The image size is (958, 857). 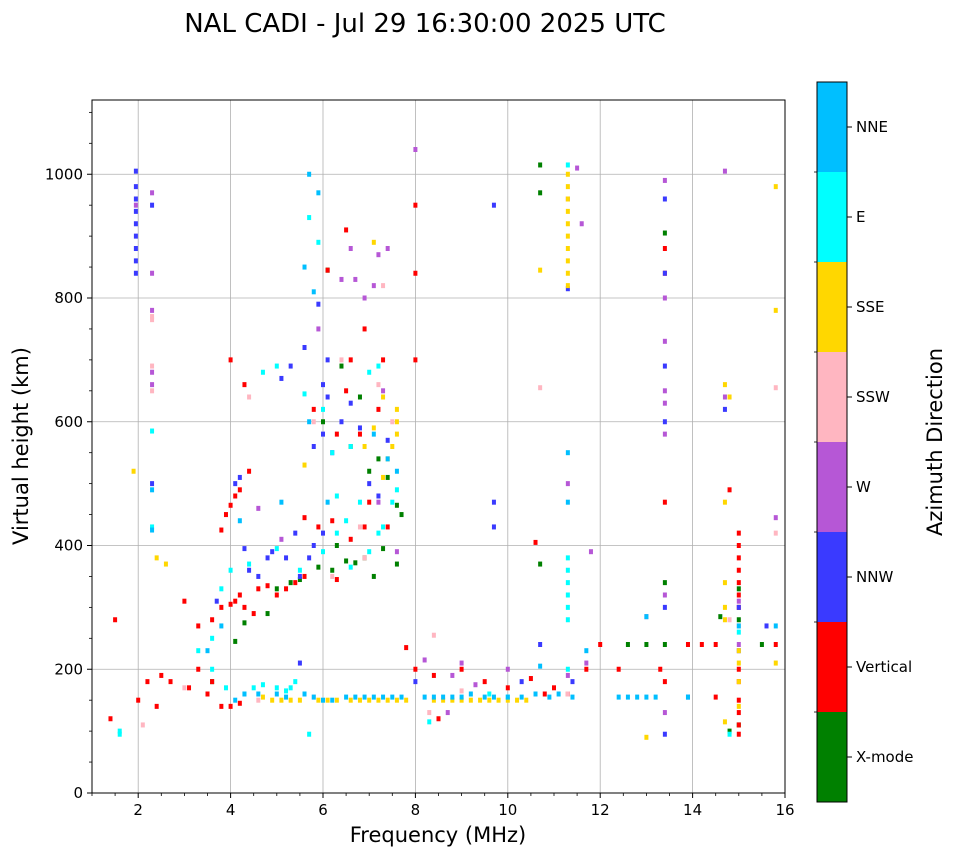 I want to click on chart-title: NAL CADI - Jul 29 16:30:00 2025 UTC, so click(x=425, y=24).